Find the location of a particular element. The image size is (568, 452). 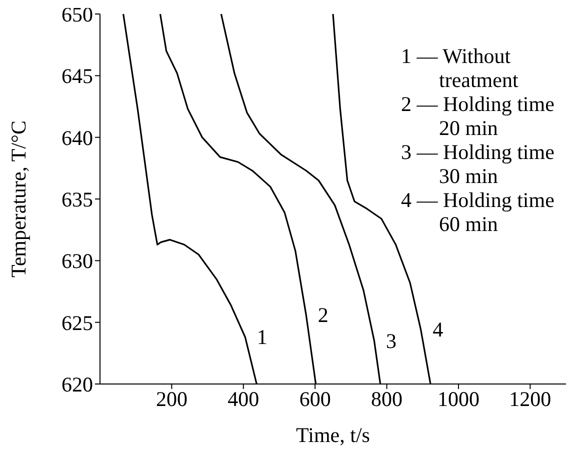

y-tick-label: 630 is located at coordinates (77, 261).